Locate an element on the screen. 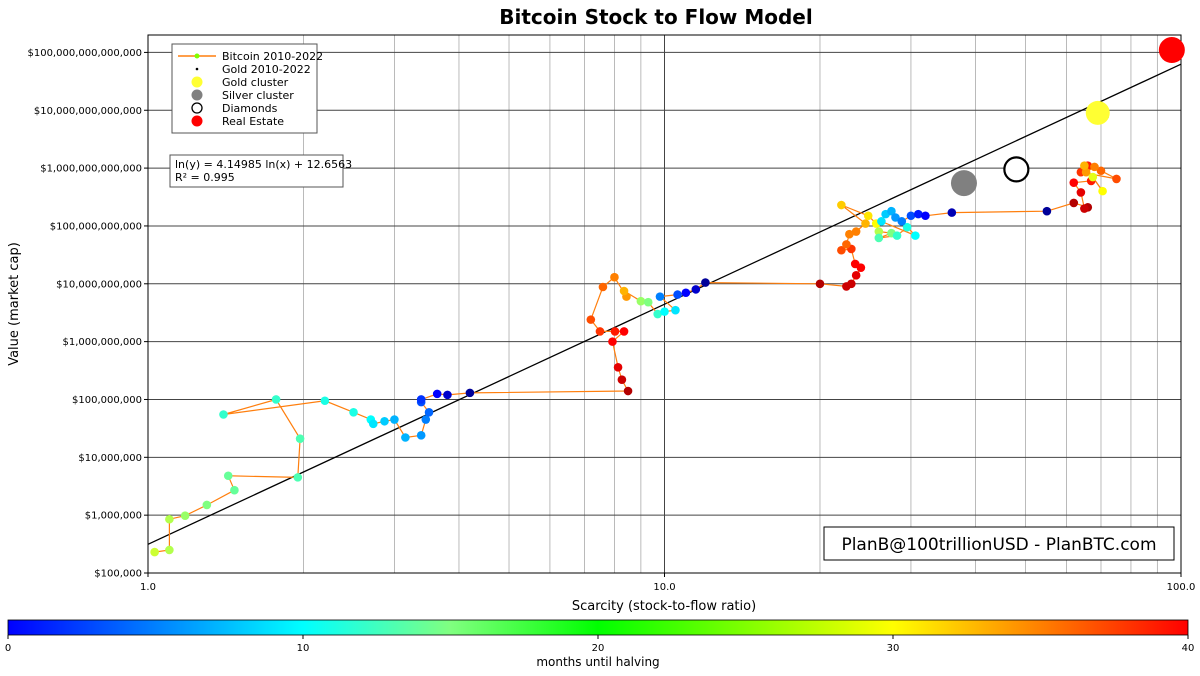 The image size is (1200, 676). watermark-box is located at coordinates (999, 543).